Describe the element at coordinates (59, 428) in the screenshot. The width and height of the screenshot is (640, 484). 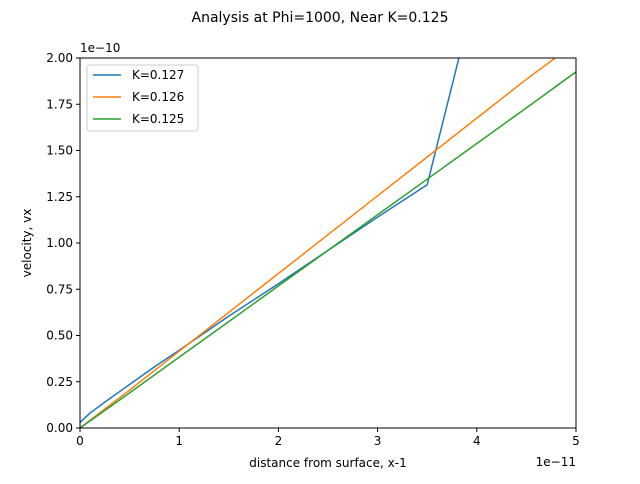
I see `y-tick-label: 0.00` at that location.